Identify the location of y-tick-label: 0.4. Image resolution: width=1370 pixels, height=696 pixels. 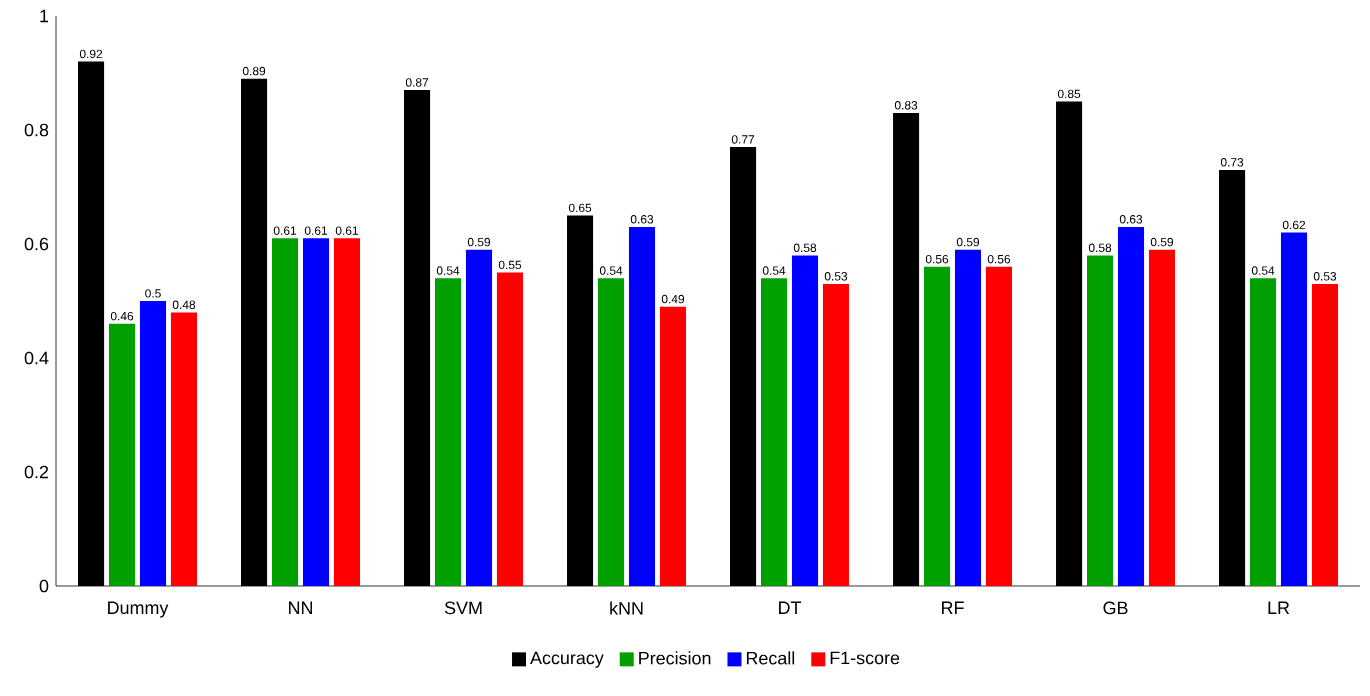
(36, 358).